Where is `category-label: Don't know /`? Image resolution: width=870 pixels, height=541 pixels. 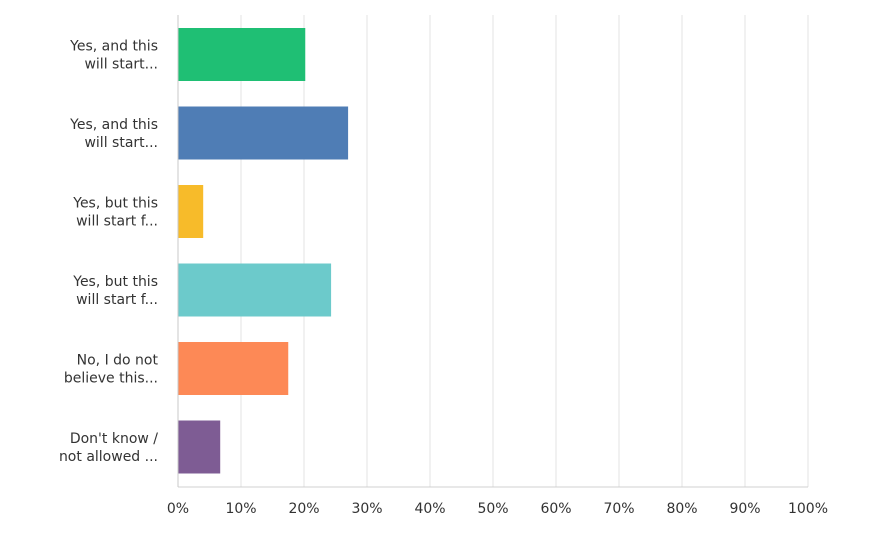 category-label: Don't know / is located at coordinates (114, 439).